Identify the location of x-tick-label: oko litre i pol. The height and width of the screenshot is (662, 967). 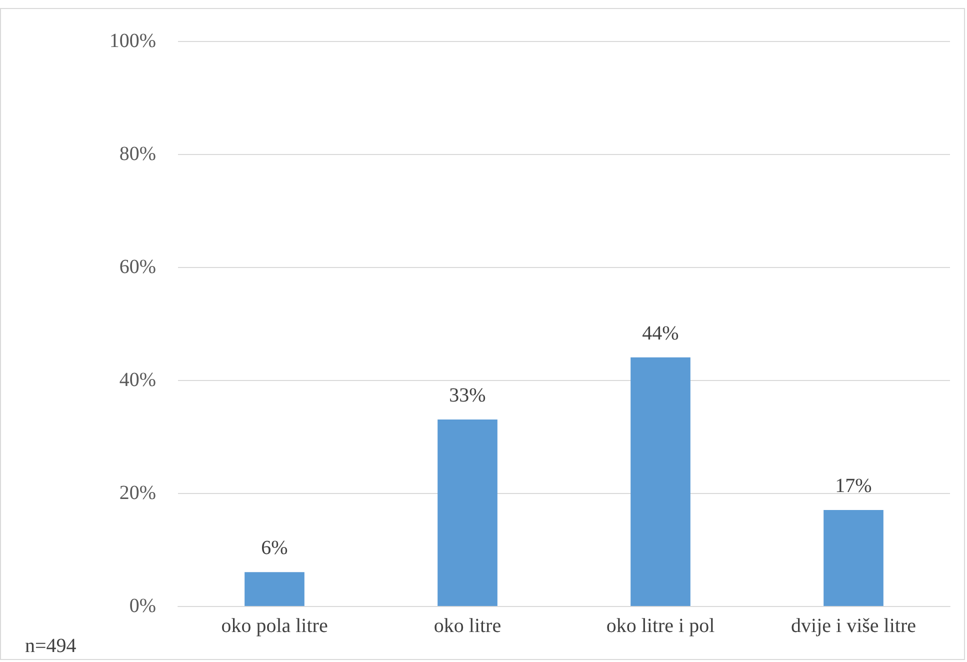
(661, 626).